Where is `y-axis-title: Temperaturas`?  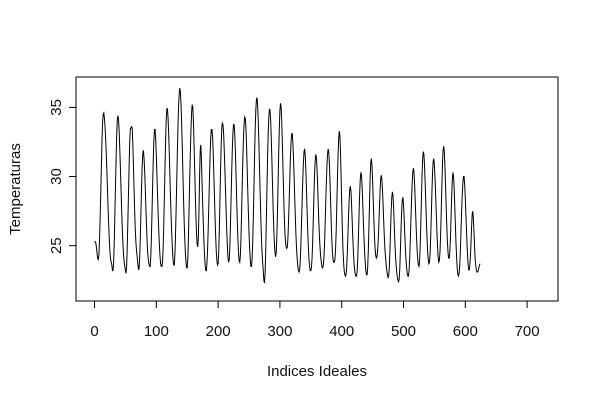
y-axis-title: Temperaturas is located at coordinates (15, 189).